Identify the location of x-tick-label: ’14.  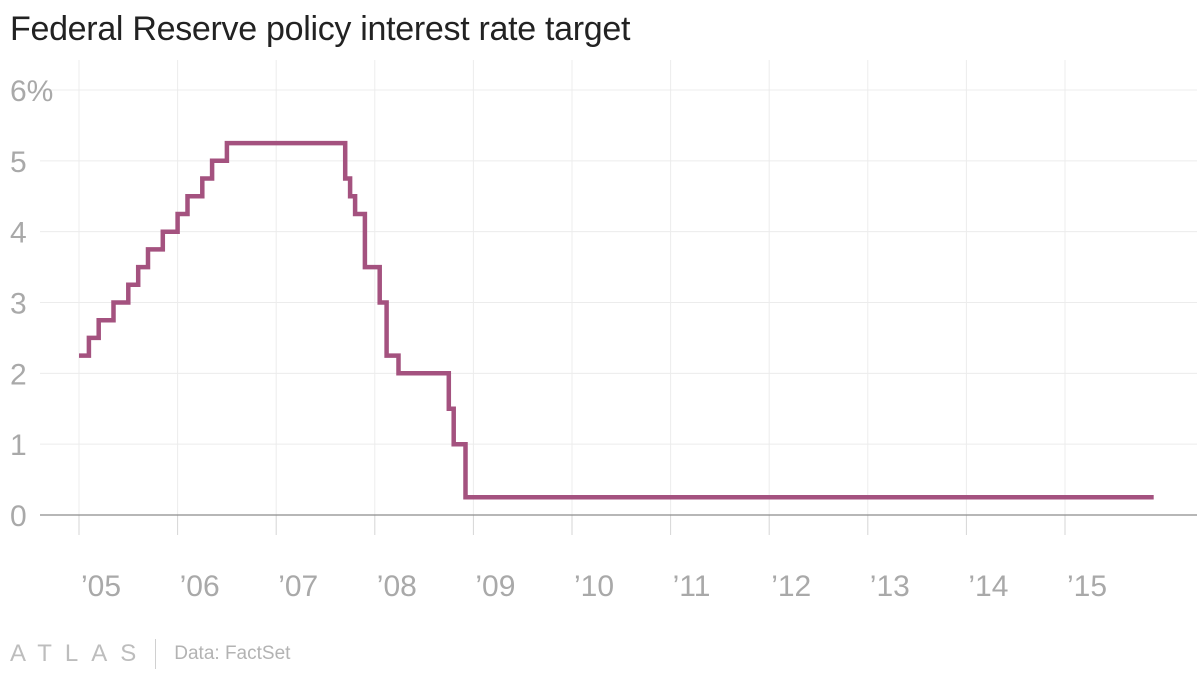
(988, 586).